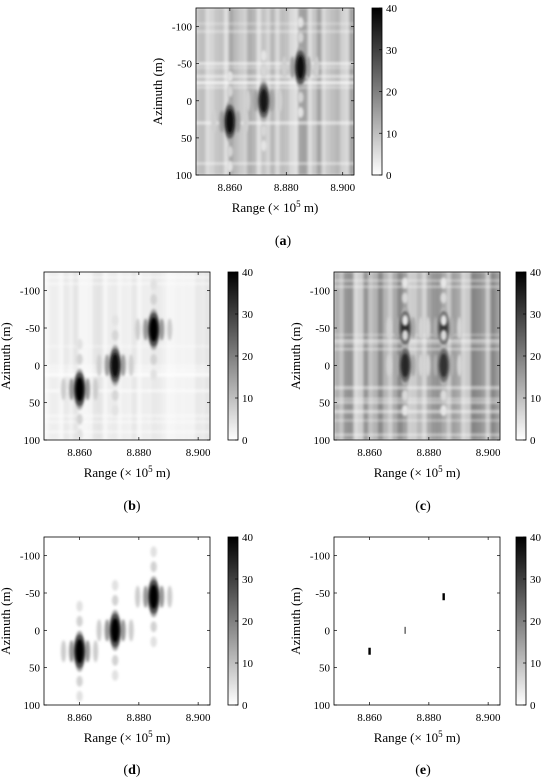 Image resolution: width=550 pixels, height=779 pixels. Describe the element at coordinates (322, 594) in the screenshot. I see `y-tick-label: -50` at that location.